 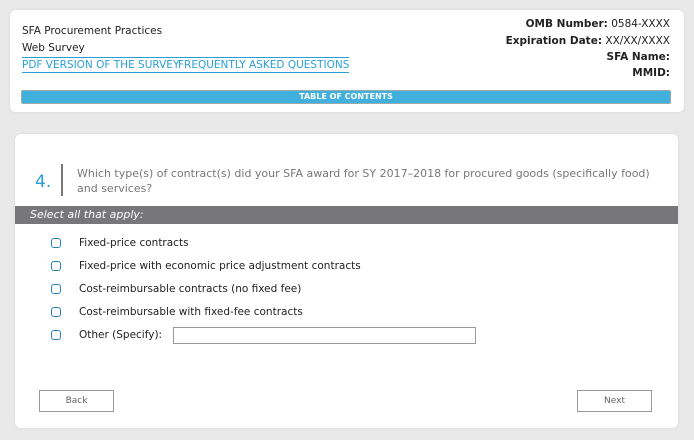 What do you see at coordinates (346, 215) in the screenshot?
I see `instruction-bar: Select all that apply:` at bounding box center [346, 215].